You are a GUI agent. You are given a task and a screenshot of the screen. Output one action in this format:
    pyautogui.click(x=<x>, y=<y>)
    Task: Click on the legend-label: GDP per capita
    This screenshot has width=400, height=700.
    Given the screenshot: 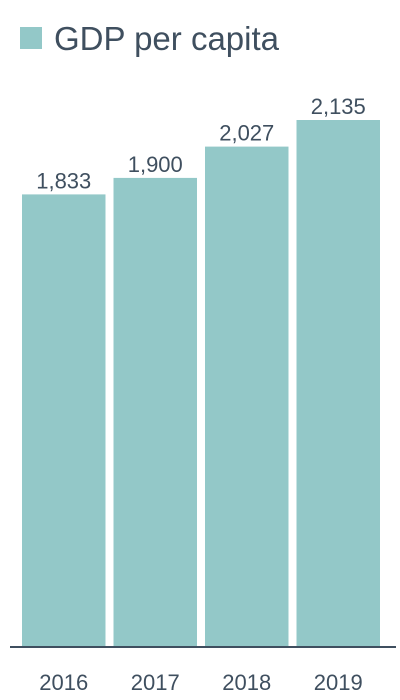 What is the action you would take?
    pyautogui.click(x=167, y=38)
    